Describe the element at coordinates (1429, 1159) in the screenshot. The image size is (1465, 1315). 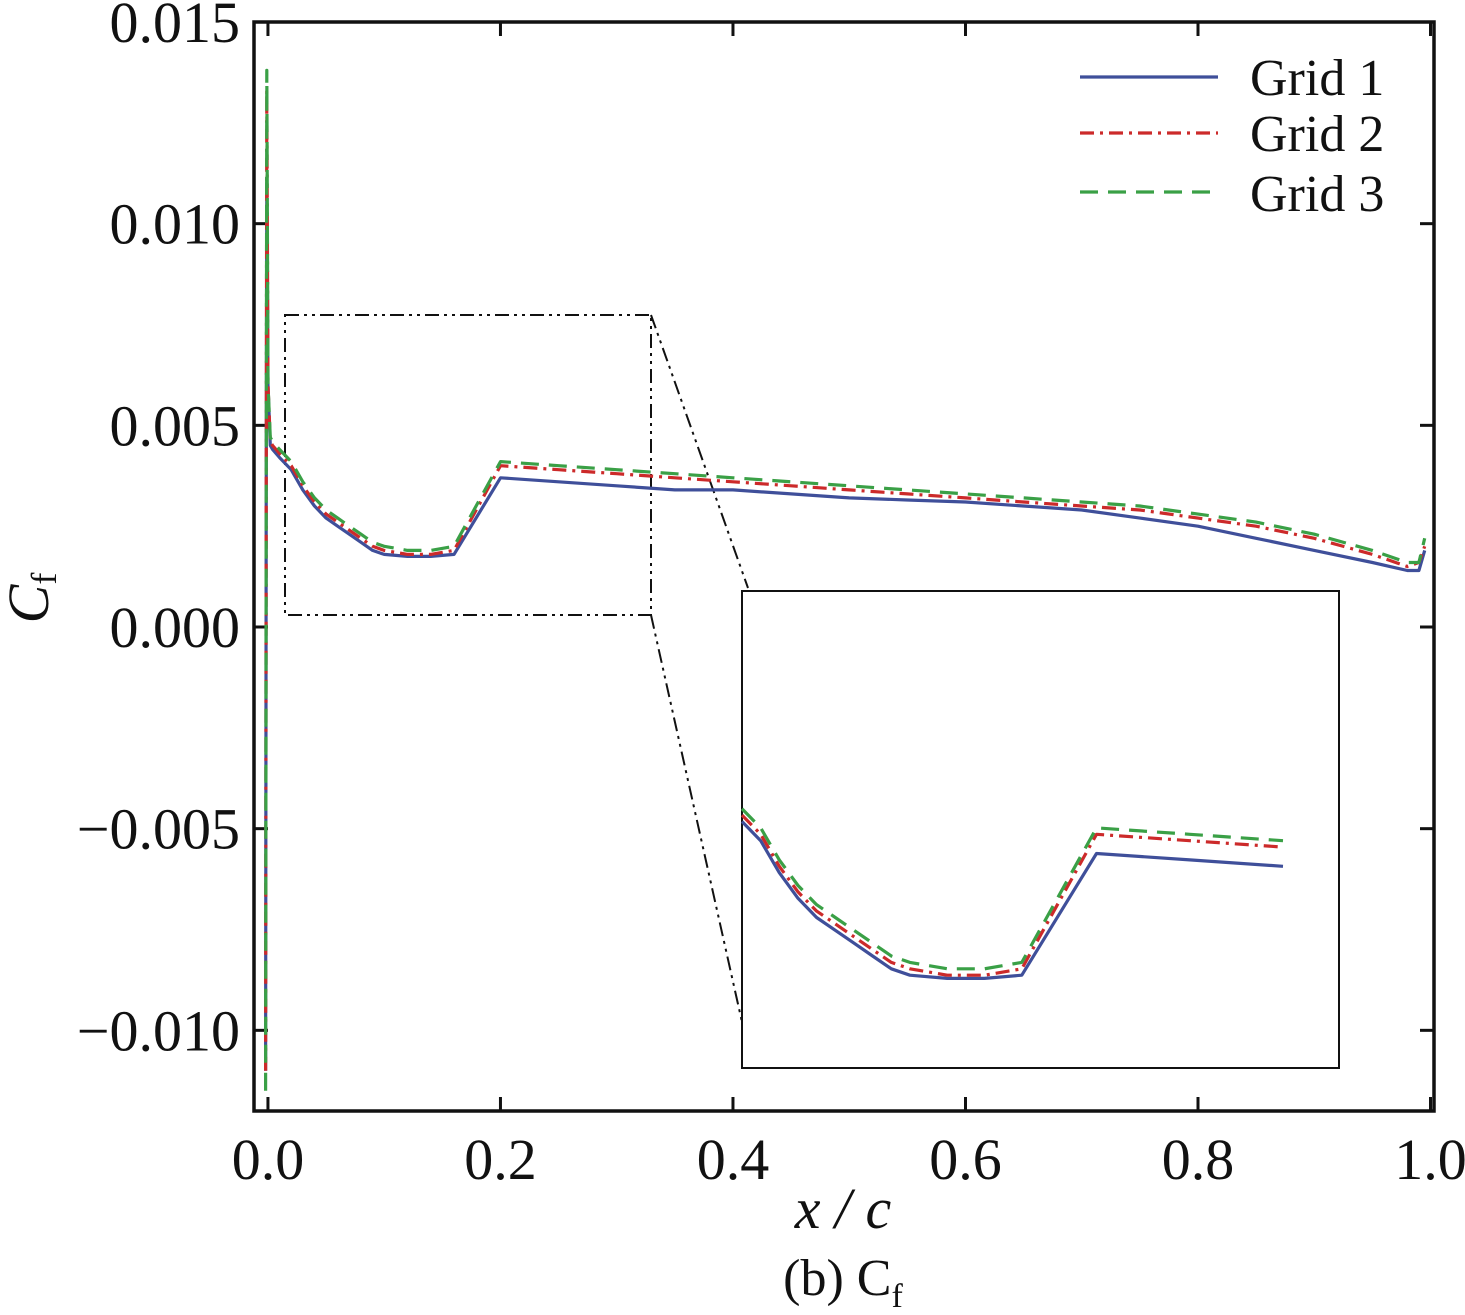
I see `x-tick-label: 1.0` at that location.